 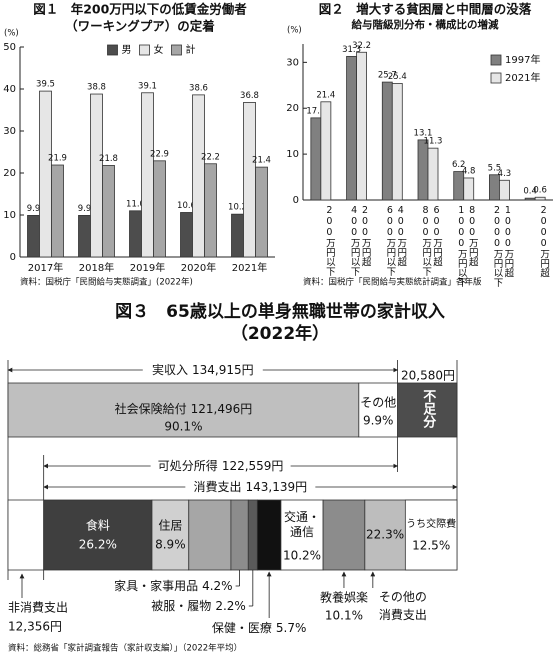 I want to click on disposable-total: 可処分所得 122,559円, so click(x=221, y=465).